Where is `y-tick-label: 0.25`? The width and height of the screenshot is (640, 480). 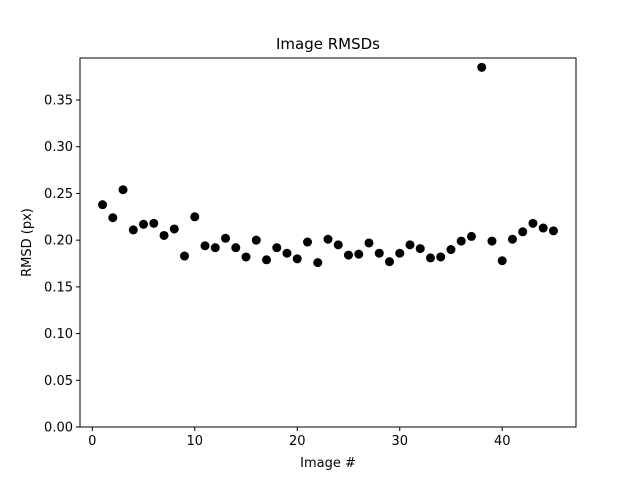 y-tick-label: 0.25 is located at coordinates (58, 194).